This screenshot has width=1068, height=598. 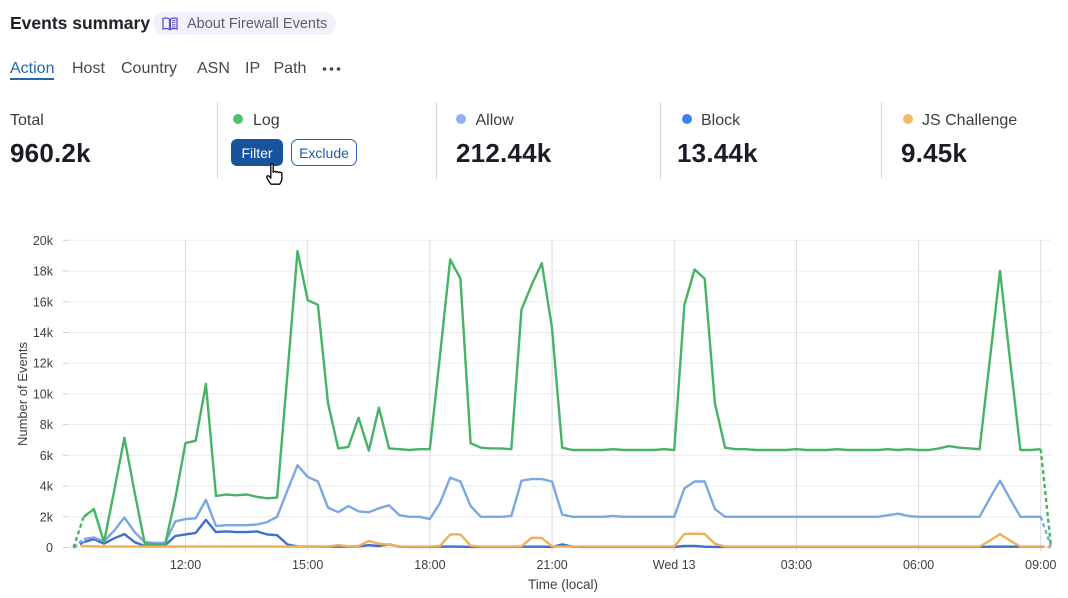 What do you see at coordinates (47, 456) in the screenshot?
I see `svg-text: 6k` at bounding box center [47, 456].